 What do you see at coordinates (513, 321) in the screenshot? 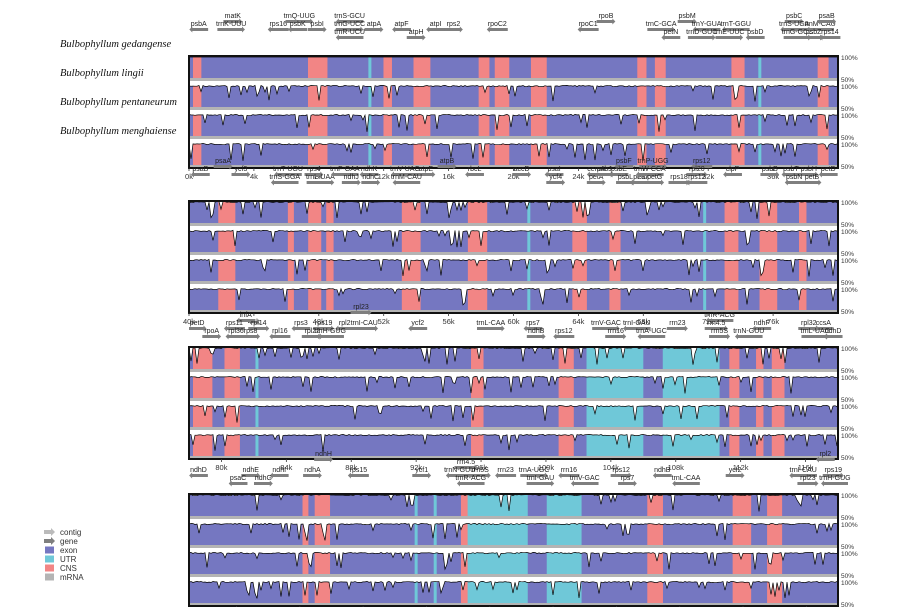
I see `x-tick-label: 60k` at bounding box center [513, 321].